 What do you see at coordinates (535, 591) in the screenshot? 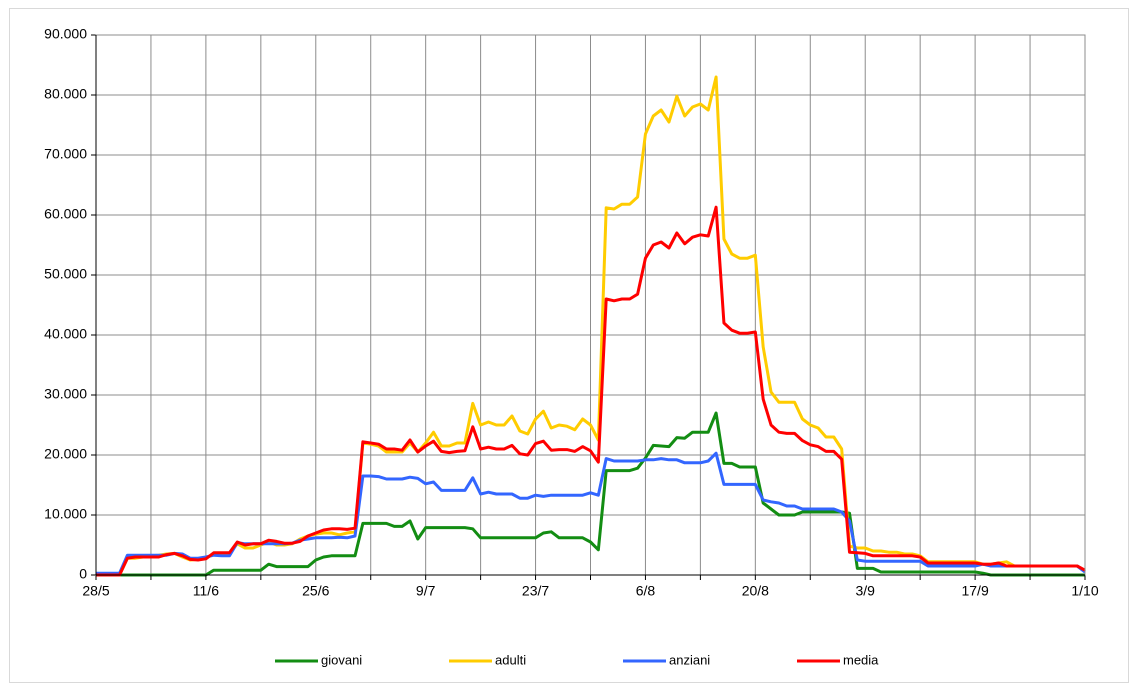
I see `x-tick-label: 23/7` at bounding box center [535, 591].